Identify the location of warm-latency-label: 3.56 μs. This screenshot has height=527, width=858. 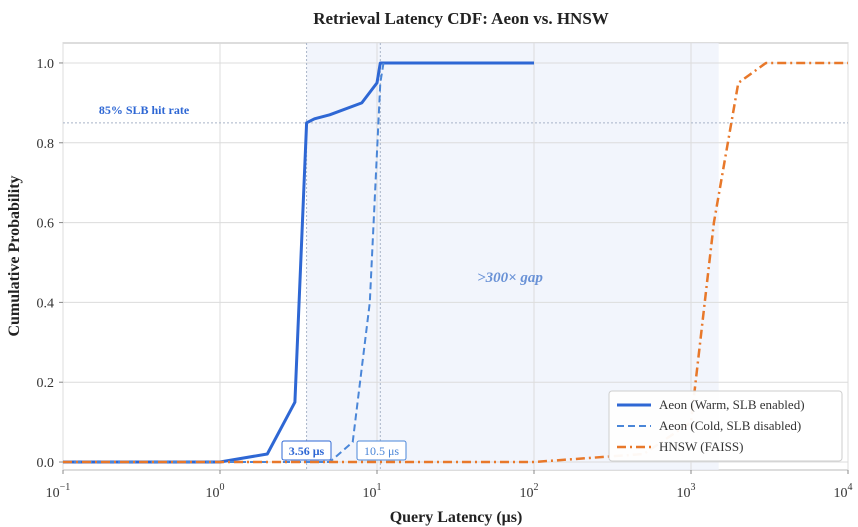
(307, 451).